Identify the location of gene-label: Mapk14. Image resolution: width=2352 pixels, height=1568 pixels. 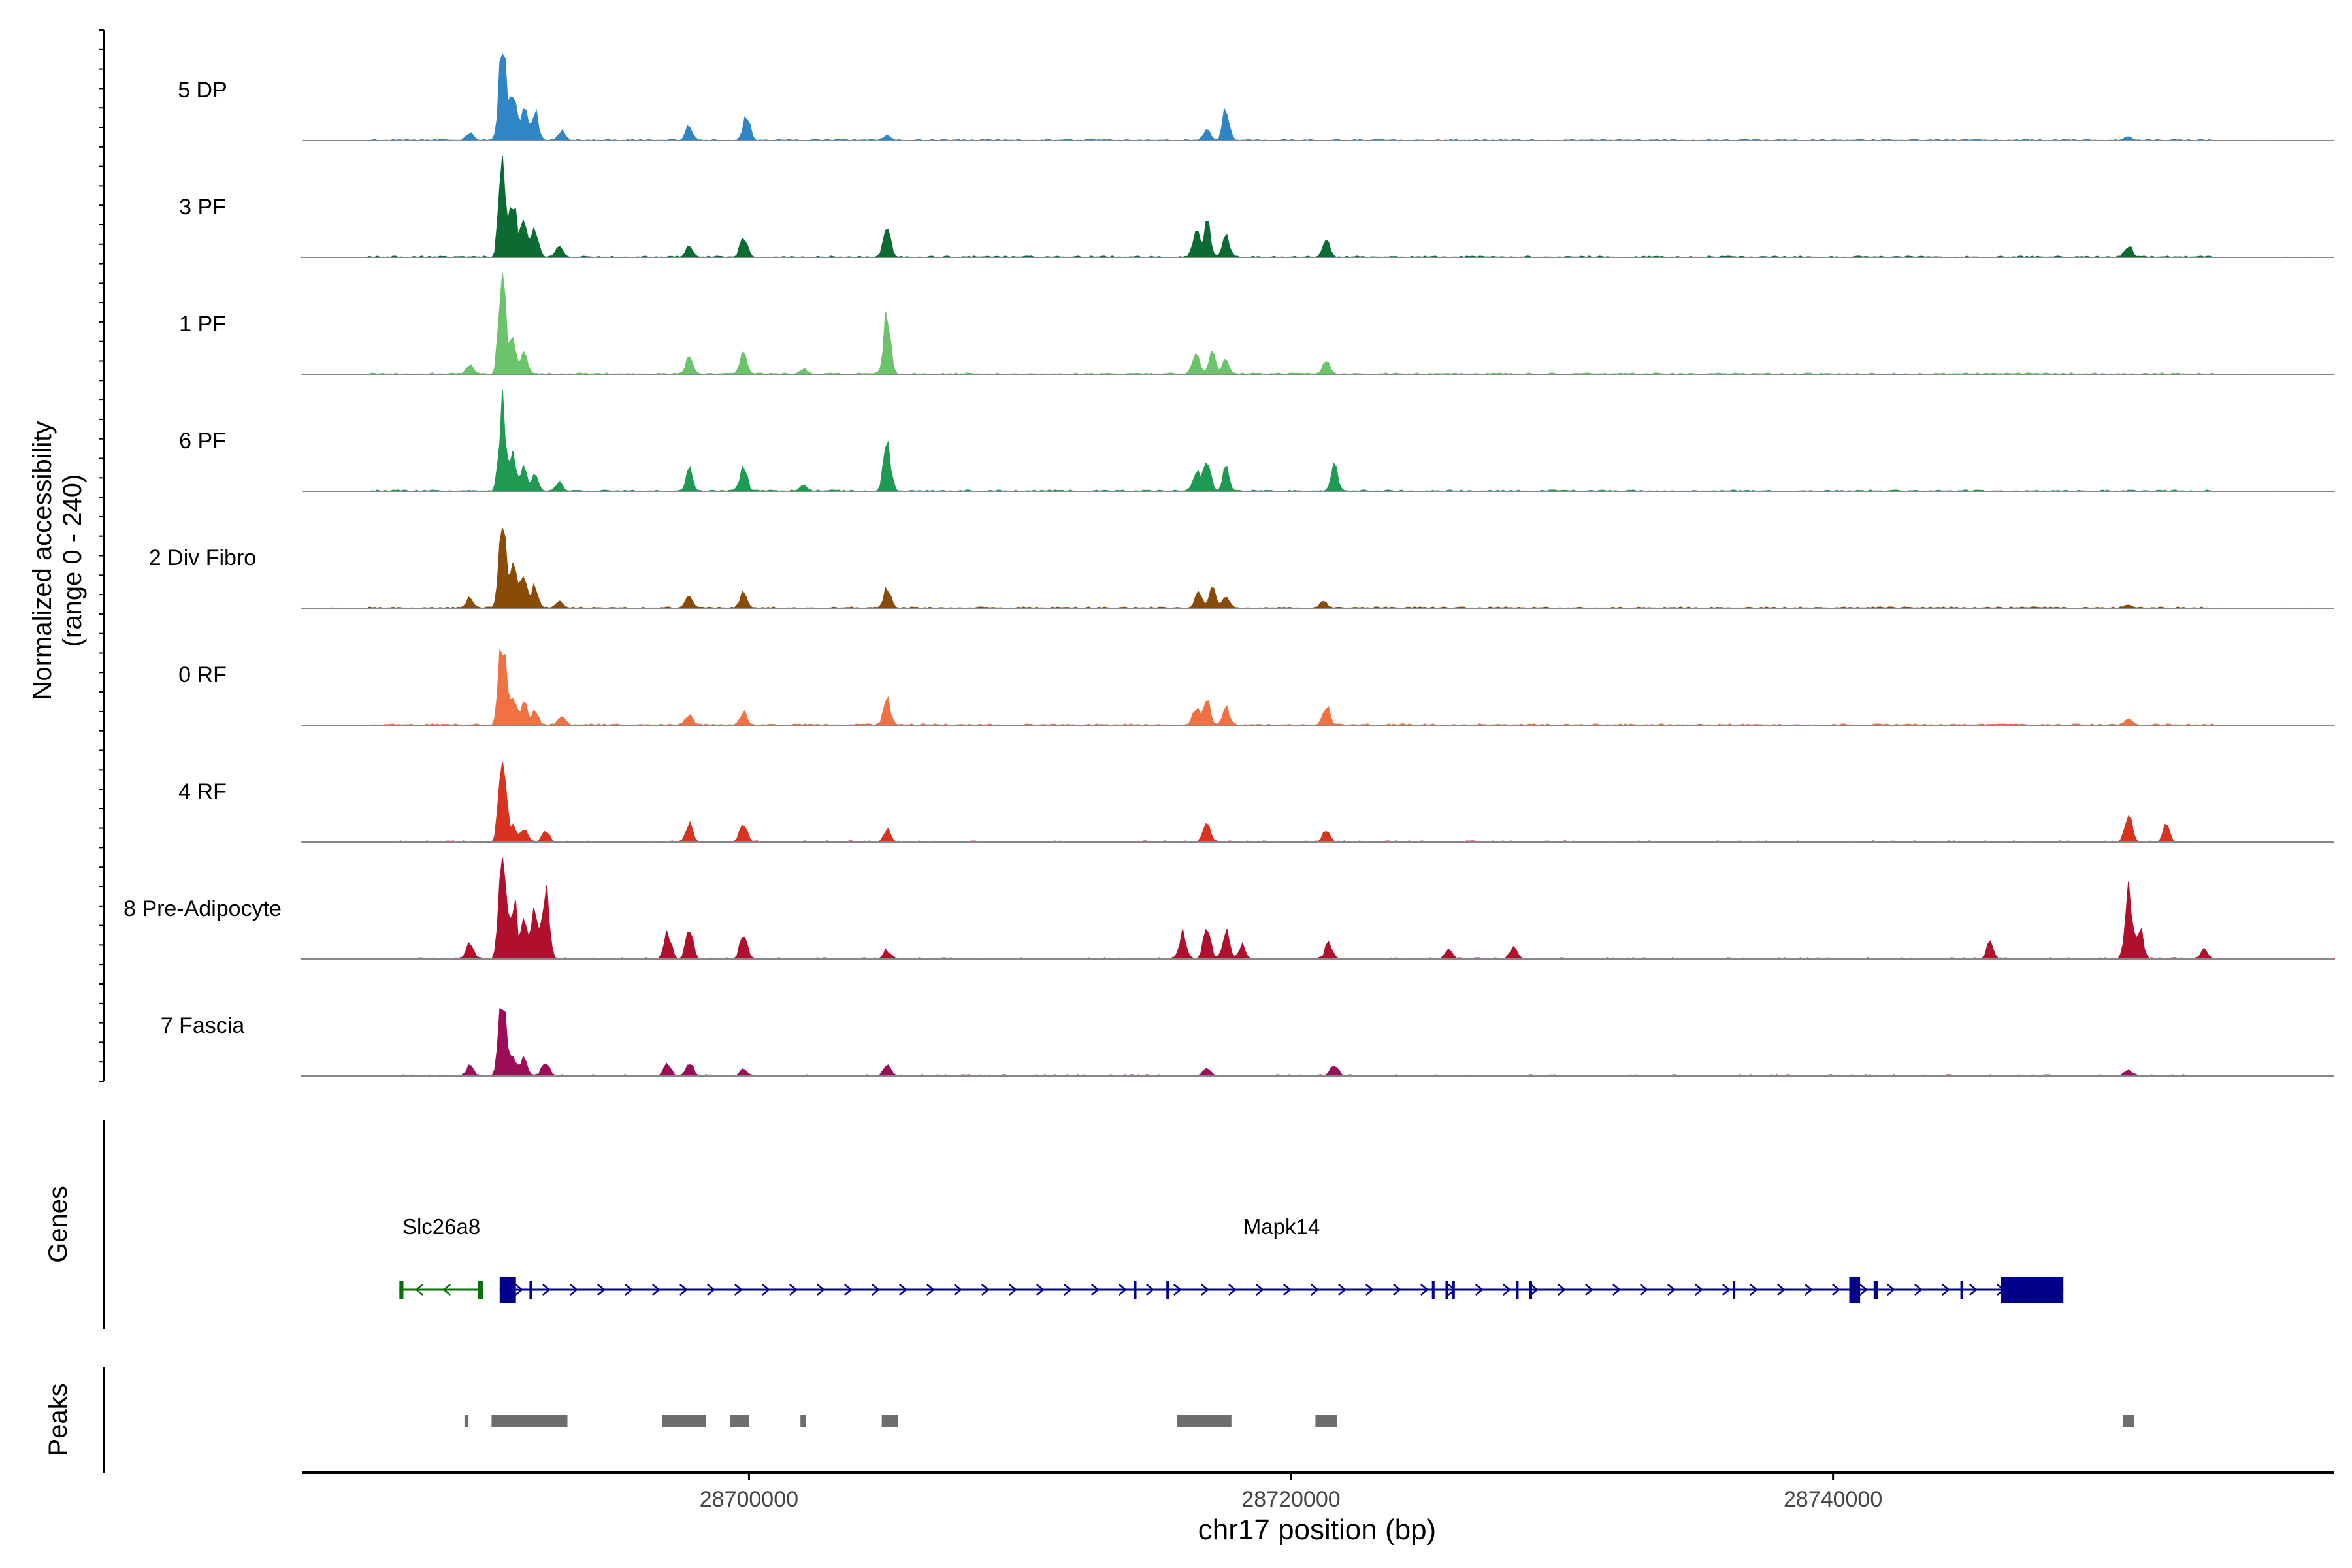
(1281, 1227).